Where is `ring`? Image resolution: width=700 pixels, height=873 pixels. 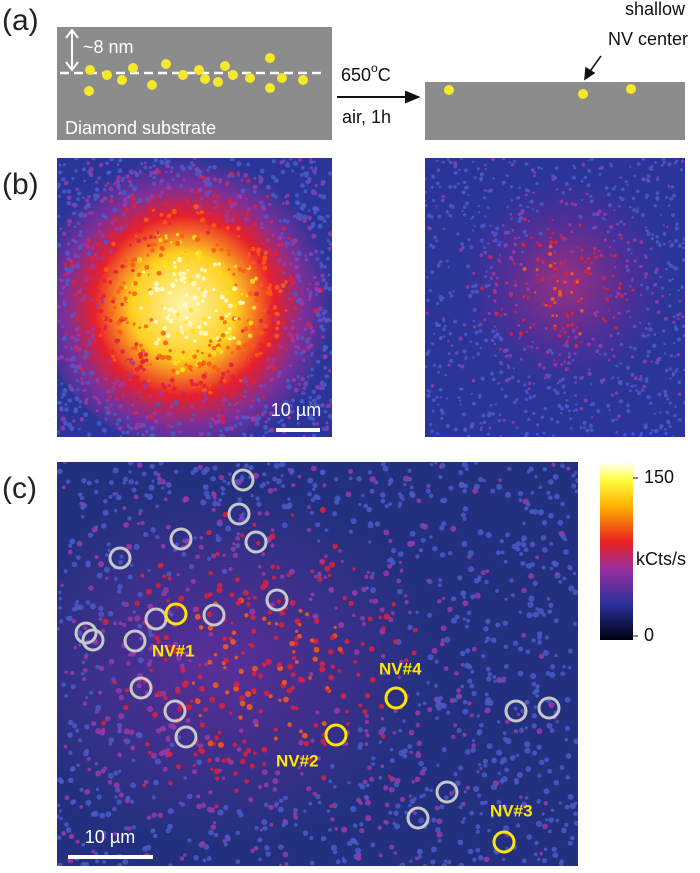 ring is located at coordinates (181, 539).